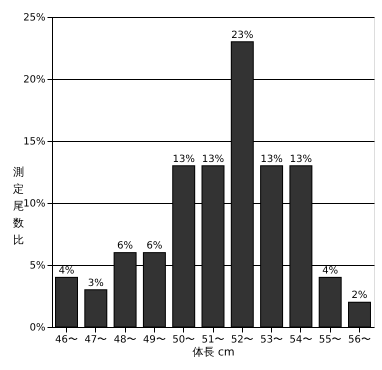 The image size is (382, 370). I want to click on y-tick-label: 15%, so click(34, 142).